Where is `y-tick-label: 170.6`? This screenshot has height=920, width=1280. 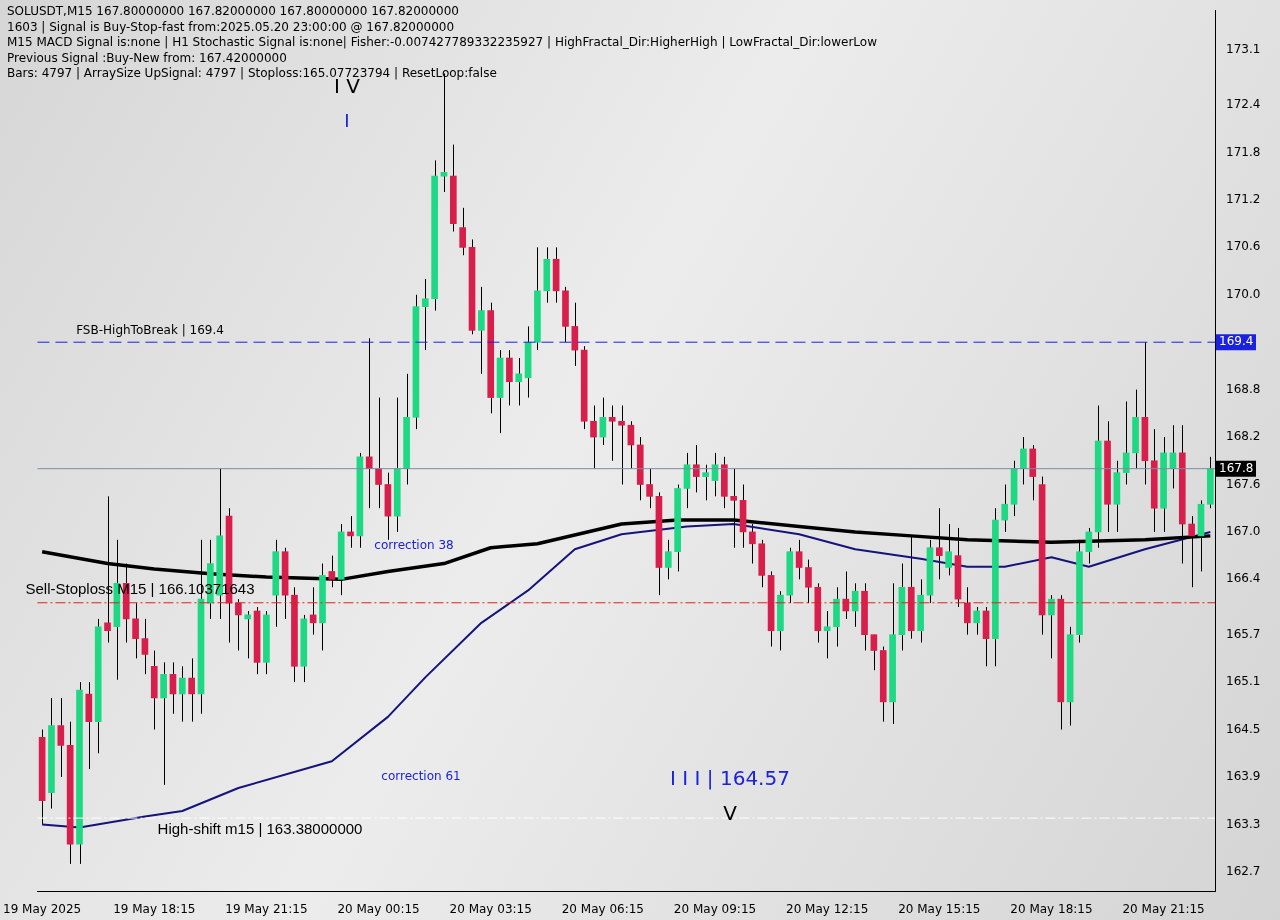 y-tick-label: 170.6 is located at coordinates (1243, 246).